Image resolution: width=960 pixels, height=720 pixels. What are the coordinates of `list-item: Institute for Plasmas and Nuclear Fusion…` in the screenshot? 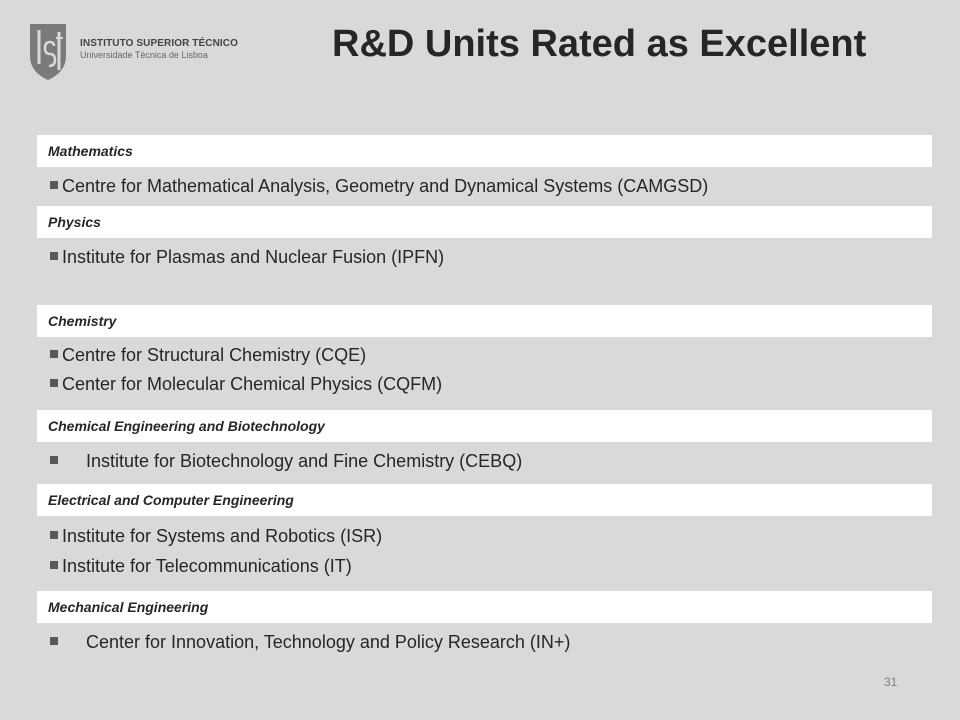 It's located at (247, 257).